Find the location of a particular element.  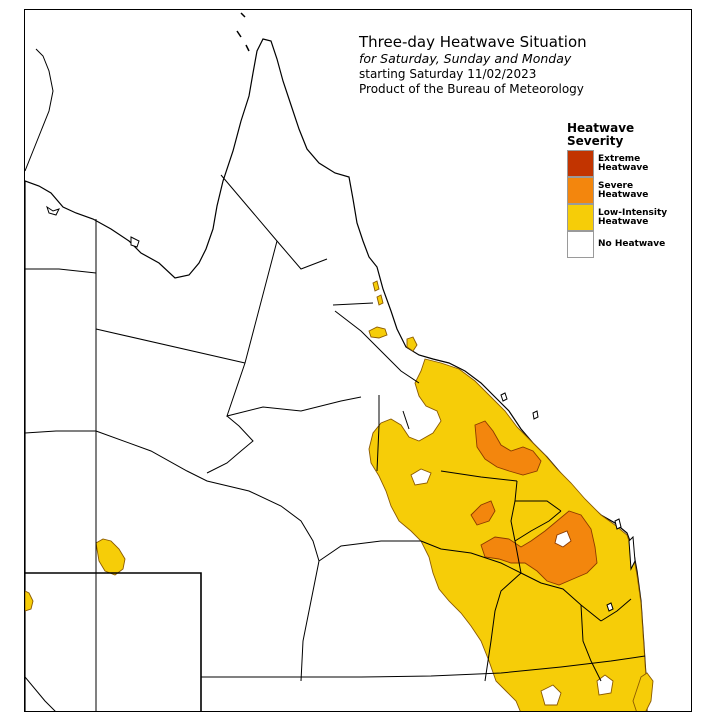

heatwave-low-intensity-coast is located at coordinates (643, 691).